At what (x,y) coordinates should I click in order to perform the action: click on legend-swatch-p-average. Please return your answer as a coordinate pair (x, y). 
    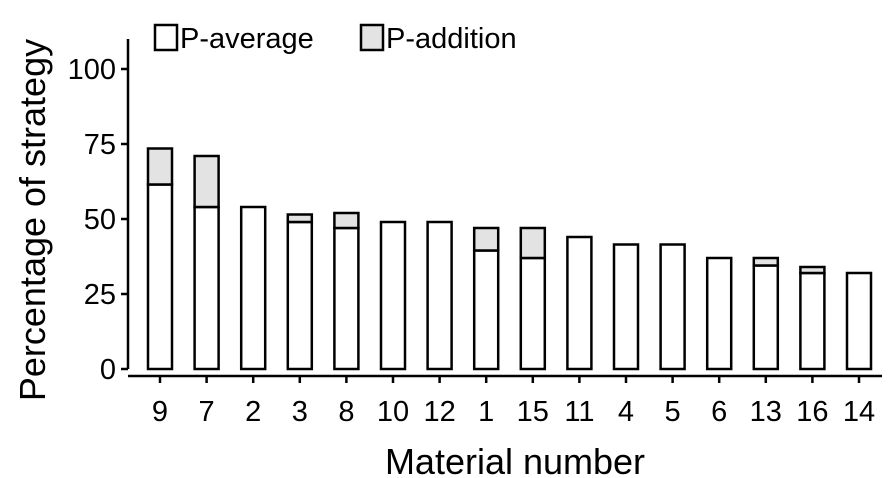
    Looking at the image, I should click on (166, 37).